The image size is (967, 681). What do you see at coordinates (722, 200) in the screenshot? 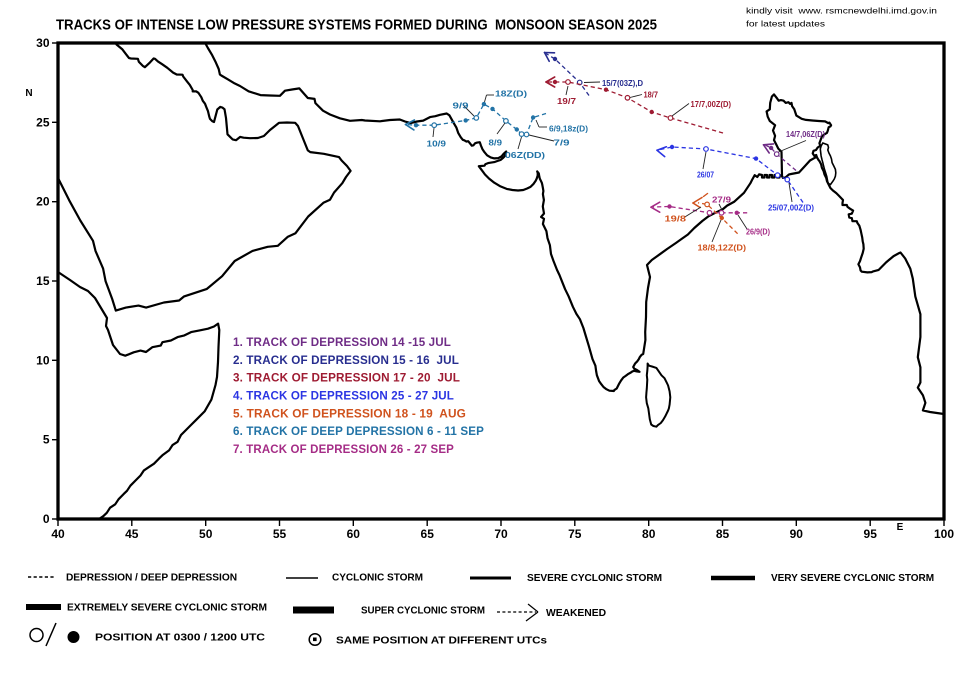
I see `svg-text: 27/9` at bounding box center [722, 200].